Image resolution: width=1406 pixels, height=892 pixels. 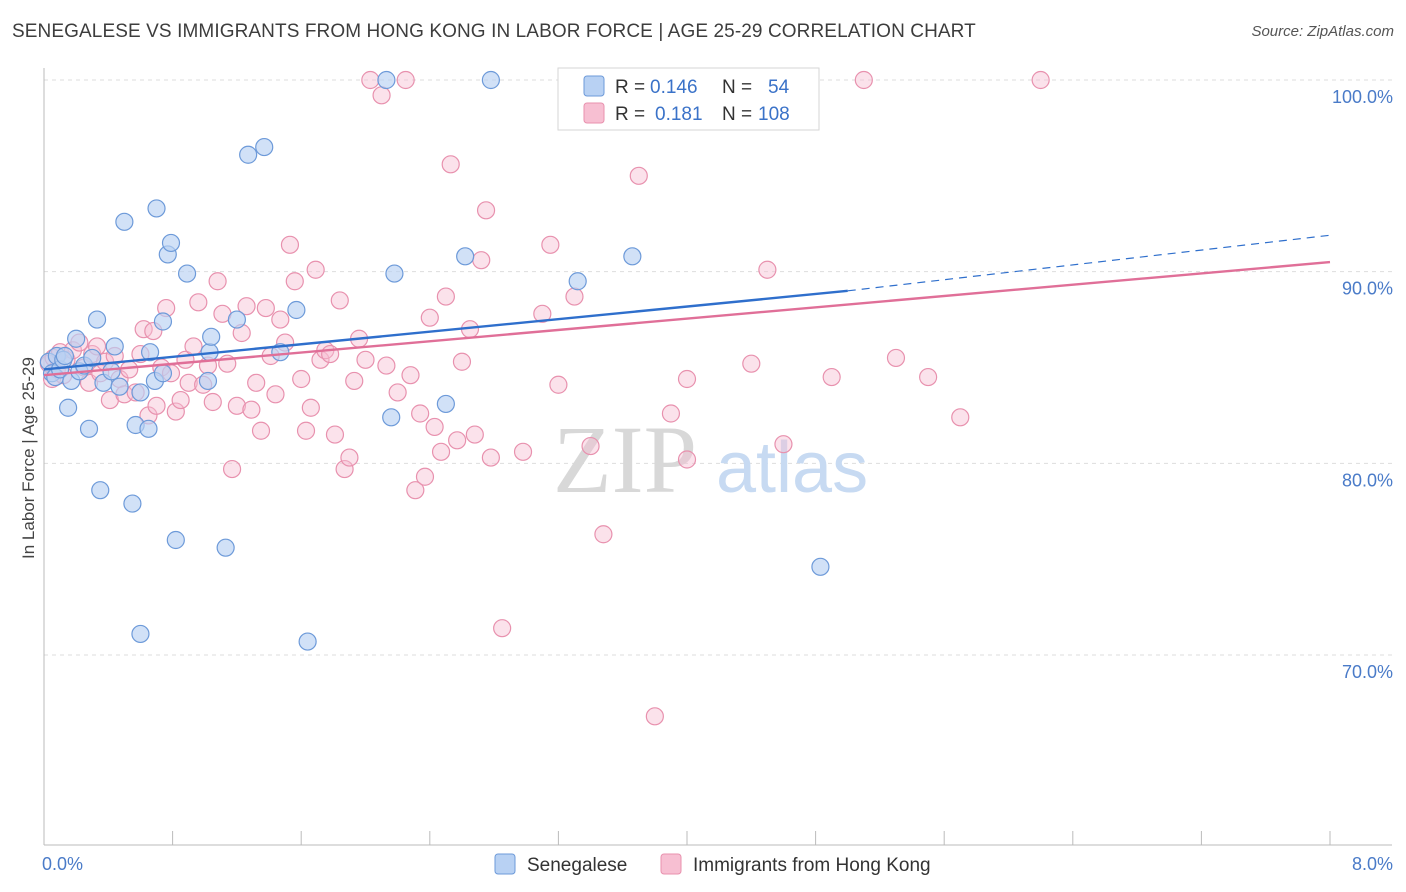 I want to click on trend-lines, so click(x=687, y=305).